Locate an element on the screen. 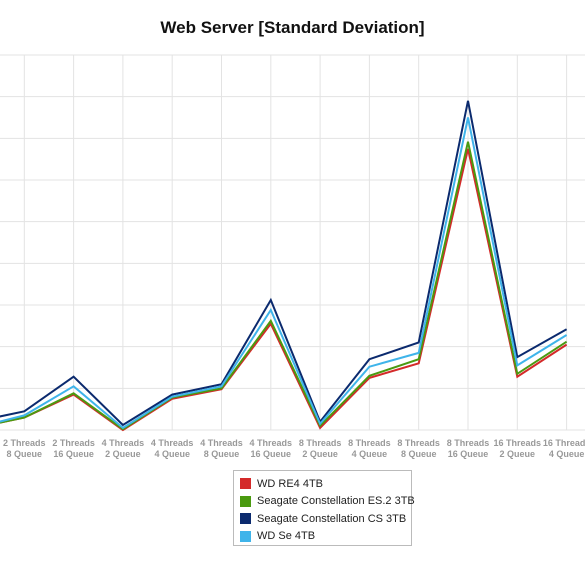 The height and width of the screenshot is (563, 585). legend-item: Seagate Constellation ES.2 3TB is located at coordinates (327, 502).